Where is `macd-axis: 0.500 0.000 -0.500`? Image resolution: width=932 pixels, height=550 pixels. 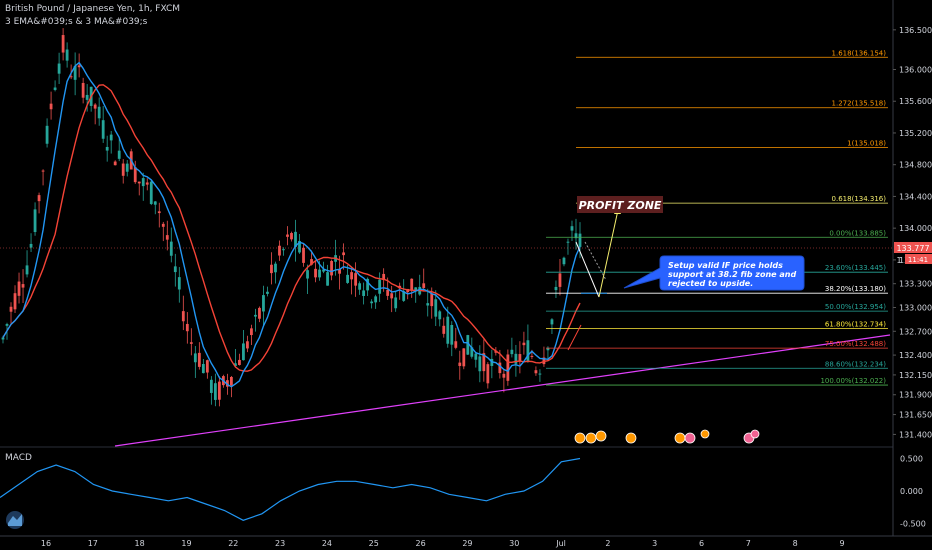
macd-axis: 0.500 0.000 -0.500 is located at coordinates (913, 492).